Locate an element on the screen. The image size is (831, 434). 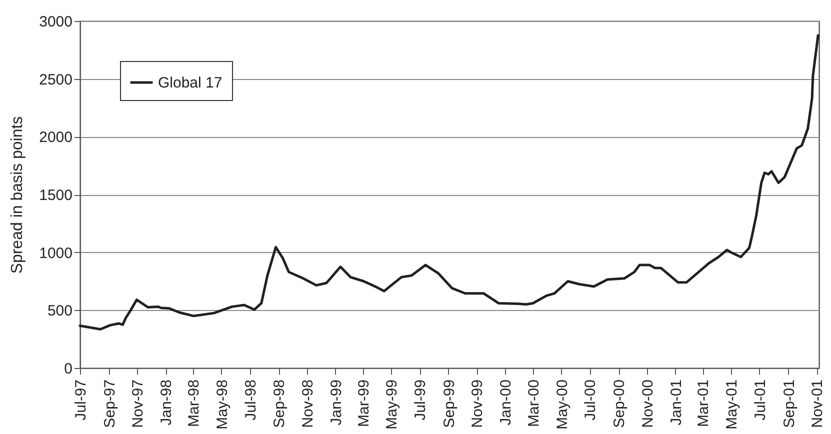
x-tick-label: Mar-01 is located at coordinates (703, 404).